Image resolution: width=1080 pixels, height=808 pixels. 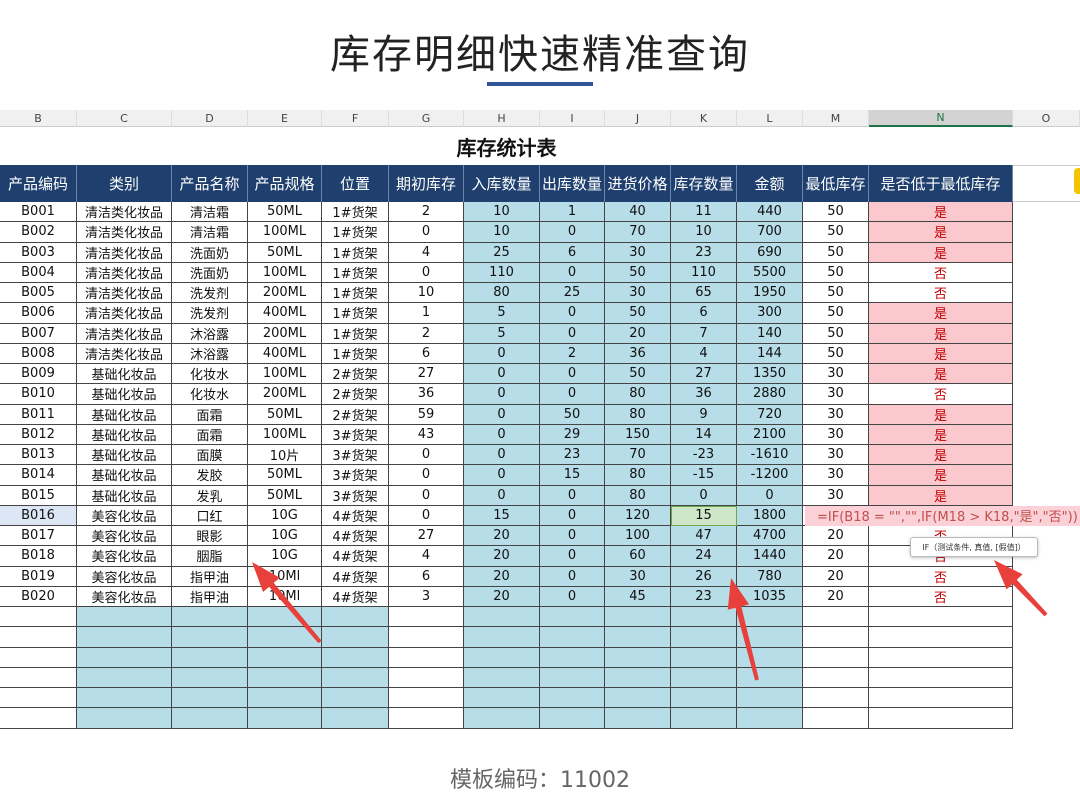 What do you see at coordinates (210, 495) in the screenshot?
I see `table-cell: 发乳` at bounding box center [210, 495].